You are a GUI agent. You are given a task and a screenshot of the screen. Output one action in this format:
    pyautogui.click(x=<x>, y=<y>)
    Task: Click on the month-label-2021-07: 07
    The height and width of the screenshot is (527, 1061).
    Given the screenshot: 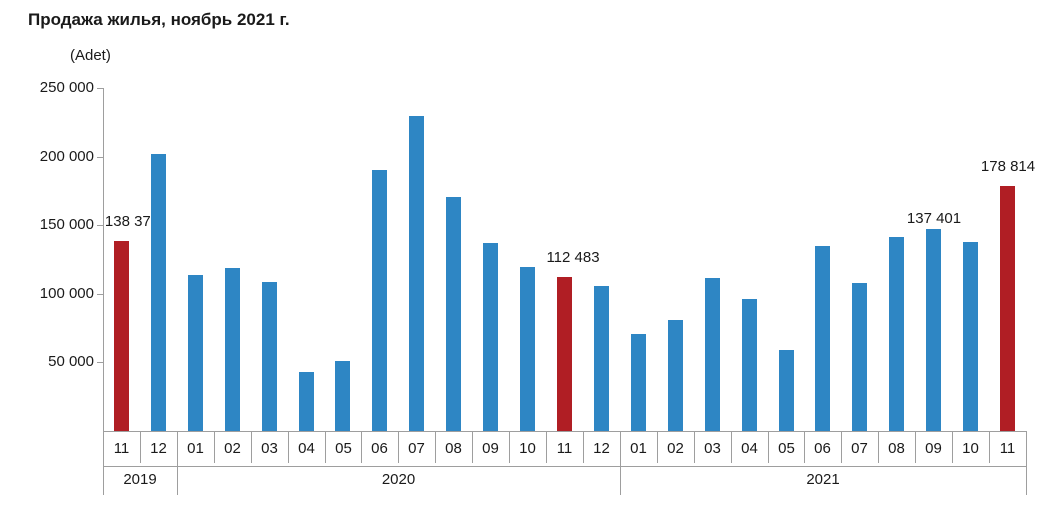 What is the action you would take?
    pyautogui.click(x=859, y=448)
    